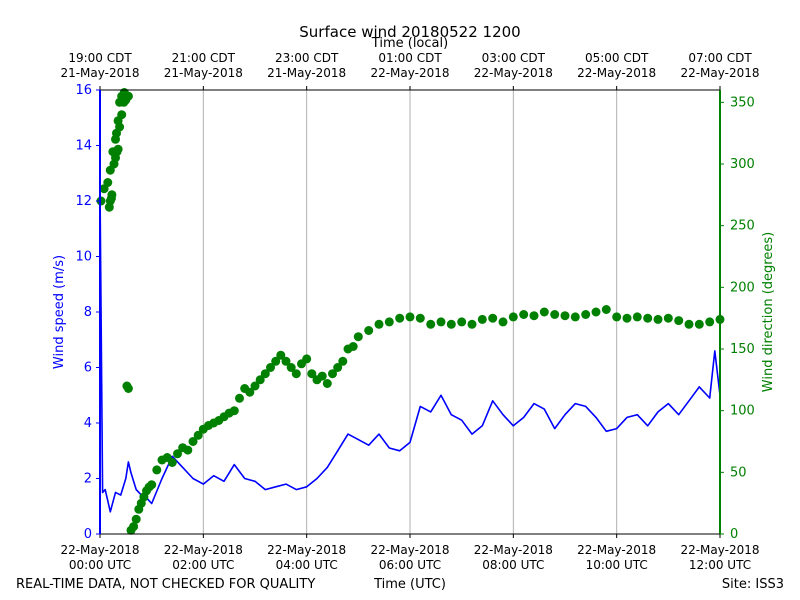  What do you see at coordinates (99, 73) in the screenshot?
I see `top-tick-date-0: 21-May-2018` at bounding box center [99, 73].